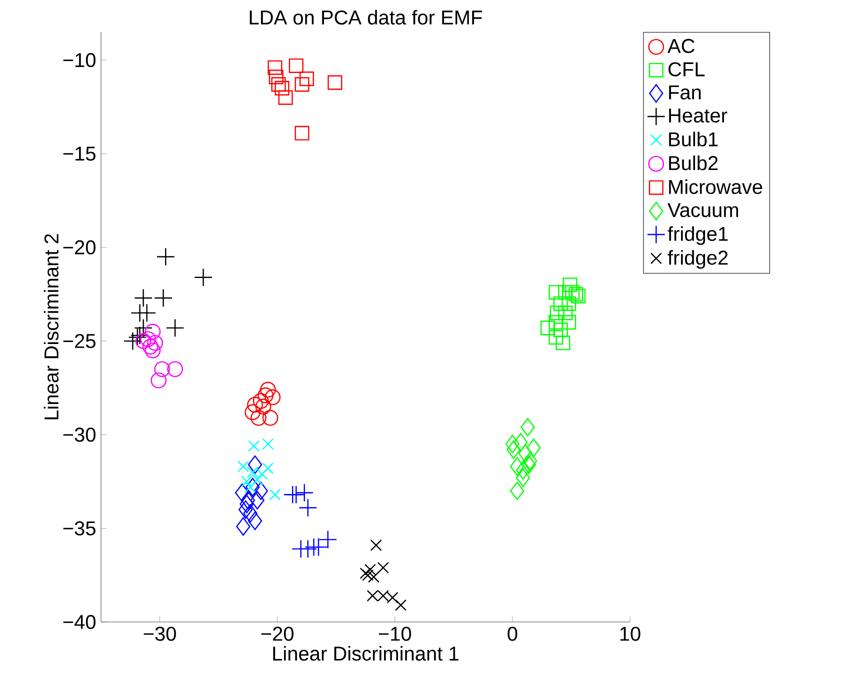 The height and width of the screenshot is (683, 843). Describe the element at coordinates (698, 235) in the screenshot. I see `legend-label: fridge1` at that location.